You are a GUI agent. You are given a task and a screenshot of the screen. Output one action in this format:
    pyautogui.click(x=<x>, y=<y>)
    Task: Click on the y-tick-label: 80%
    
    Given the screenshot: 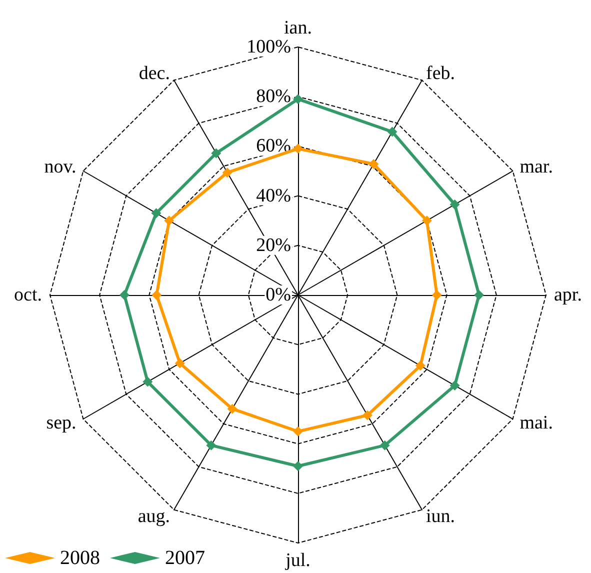 What is the action you would take?
    pyautogui.click(x=274, y=97)
    